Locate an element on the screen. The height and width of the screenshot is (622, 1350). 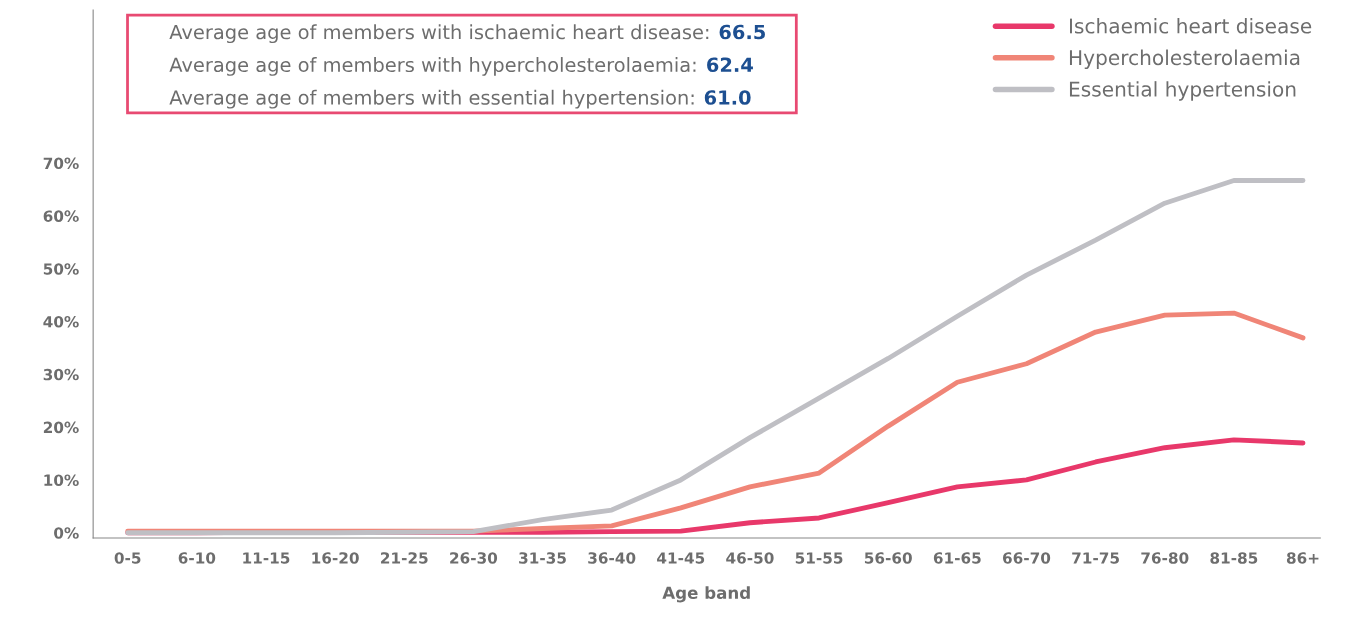
x-tick-label: 71-75 is located at coordinates (1095, 558).